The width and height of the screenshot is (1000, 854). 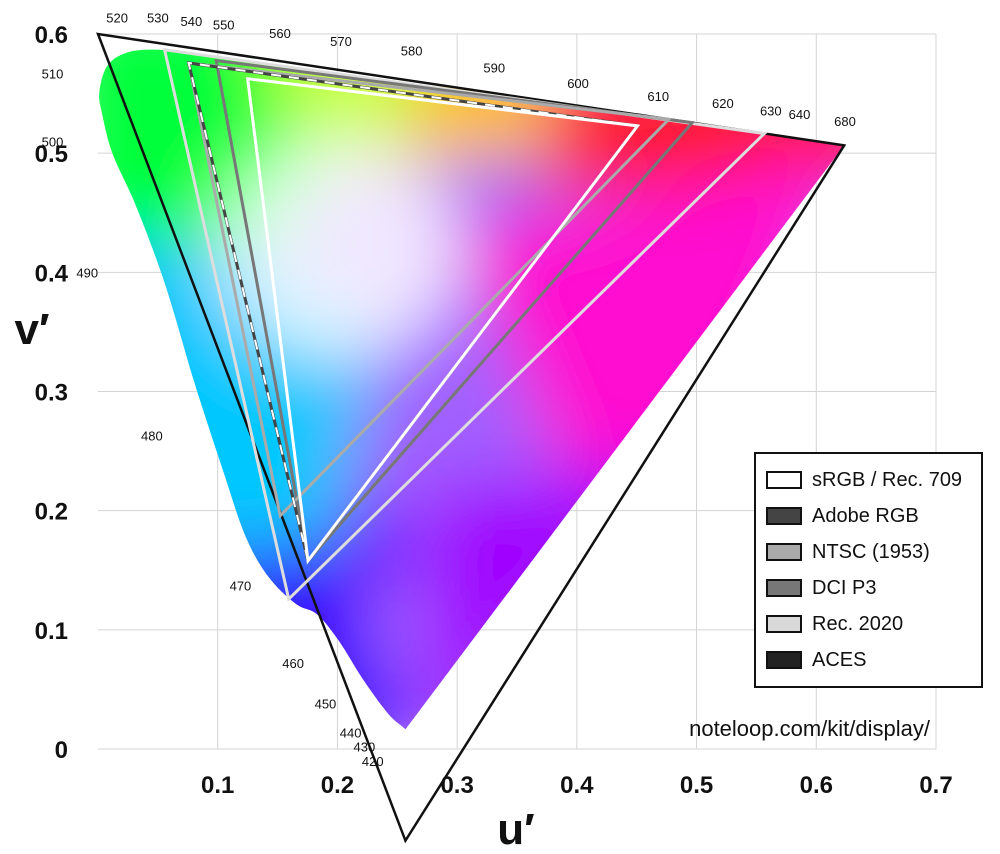 I want to click on y-tick-label: 0.6, so click(x=51, y=35).